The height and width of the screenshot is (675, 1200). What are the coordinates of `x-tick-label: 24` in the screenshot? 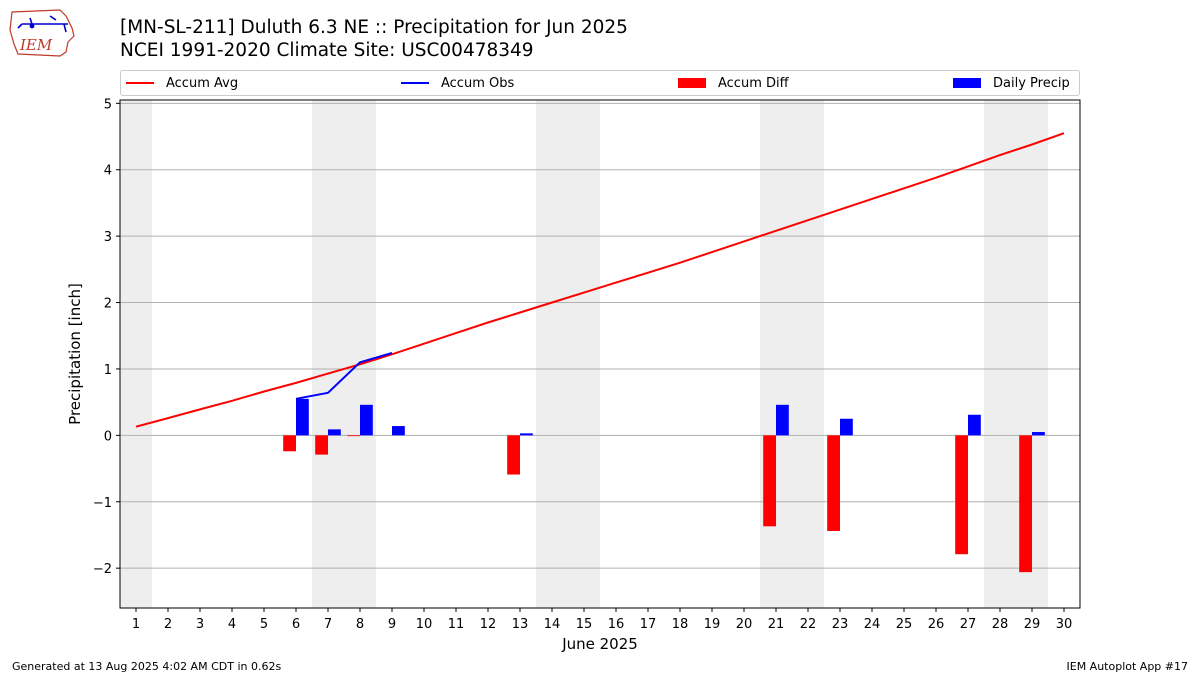 It's located at (872, 624).